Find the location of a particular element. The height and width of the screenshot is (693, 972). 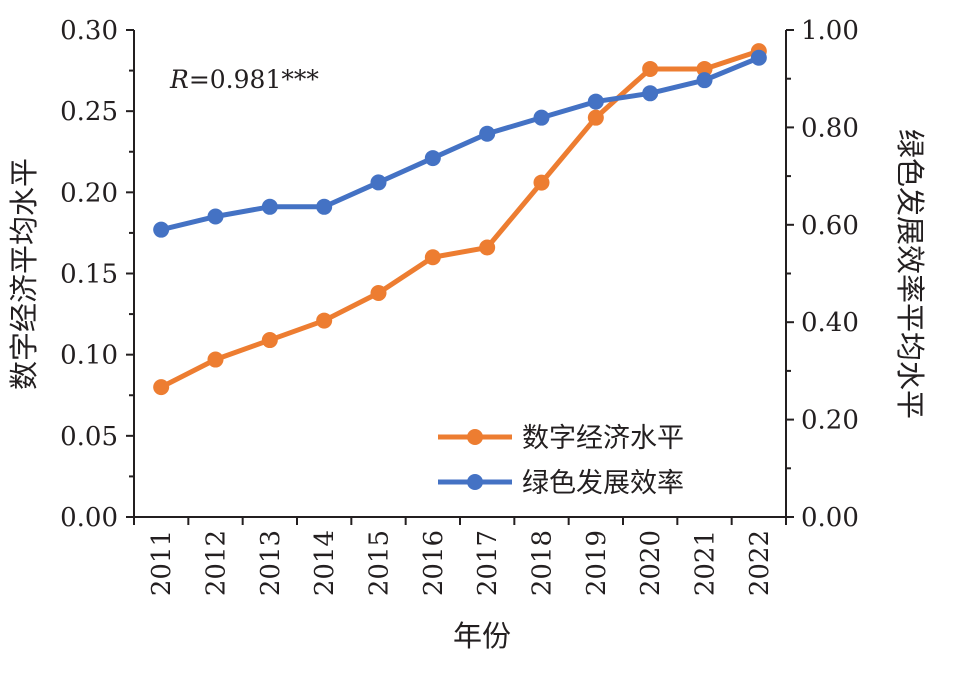

x-tick-label: 2016 is located at coordinates (434, 563).